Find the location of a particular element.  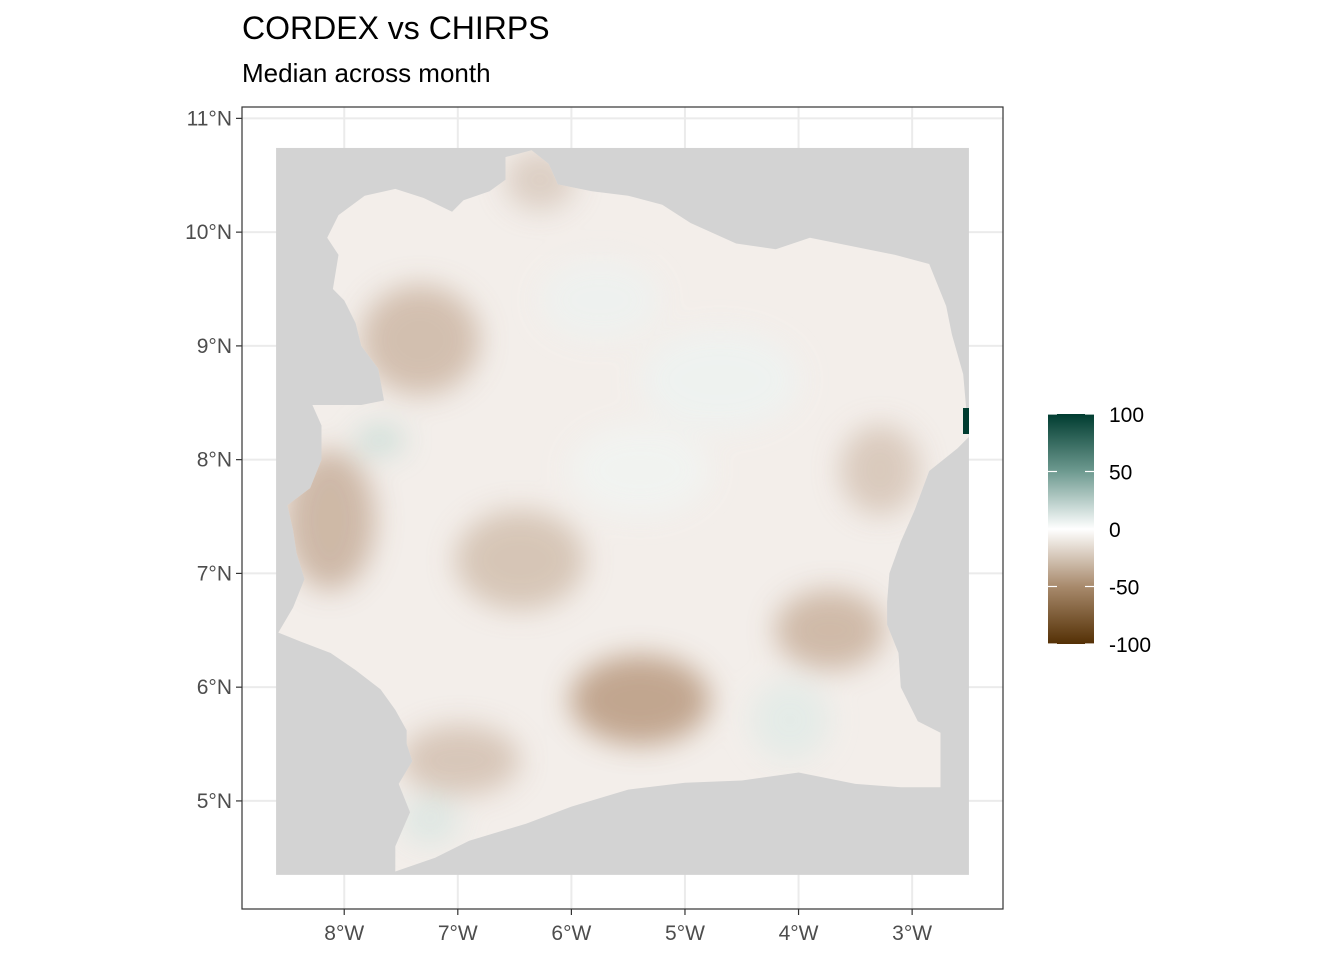

legend-tick-label: 100 is located at coordinates (1126, 415).